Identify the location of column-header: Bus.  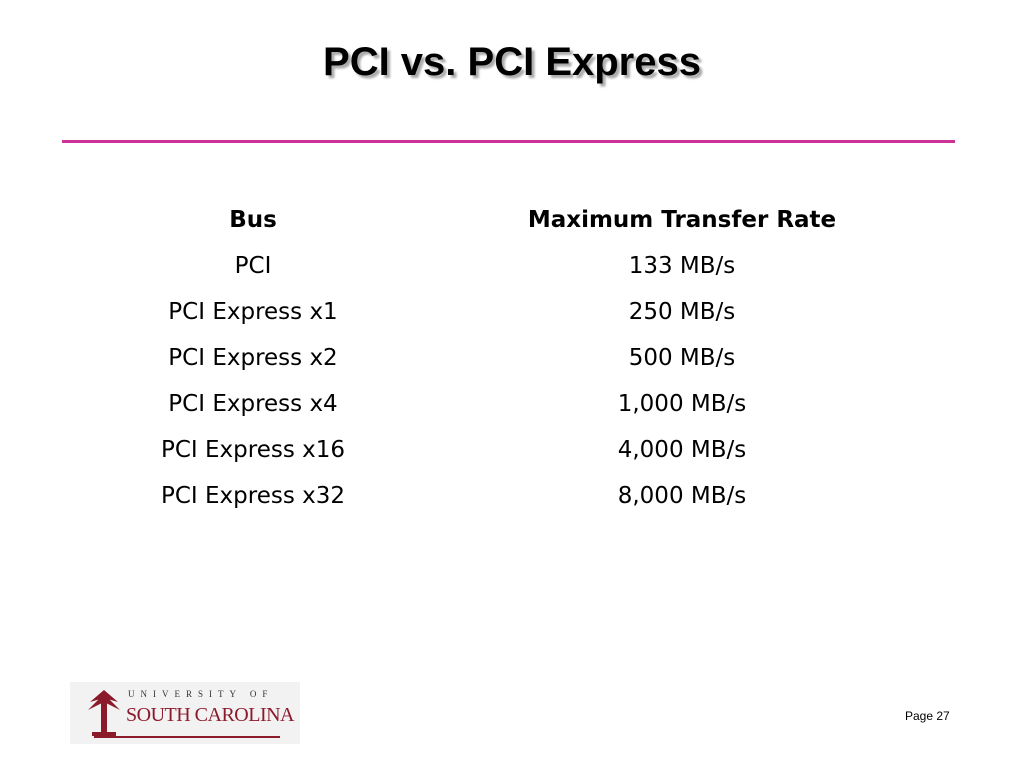
(253, 220).